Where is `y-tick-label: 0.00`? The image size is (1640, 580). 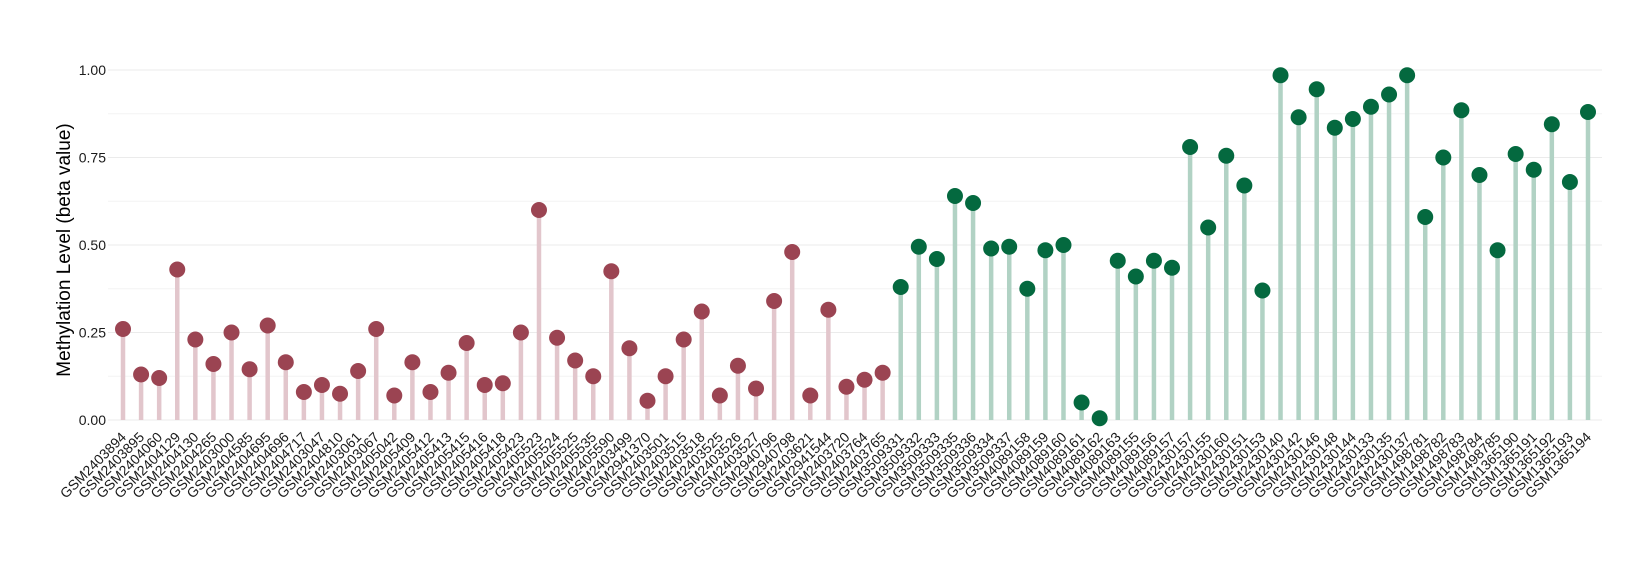 y-tick-label: 0.00 is located at coordinates (92, 420).